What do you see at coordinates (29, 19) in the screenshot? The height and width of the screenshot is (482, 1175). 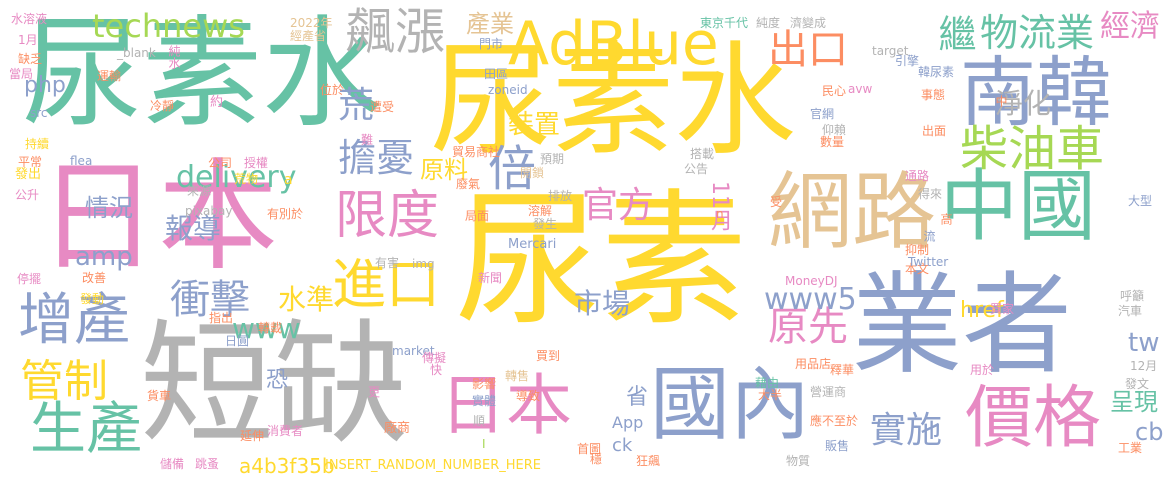 I see `word-cloud-word: 水溶液` at bounding box center [29, 19].